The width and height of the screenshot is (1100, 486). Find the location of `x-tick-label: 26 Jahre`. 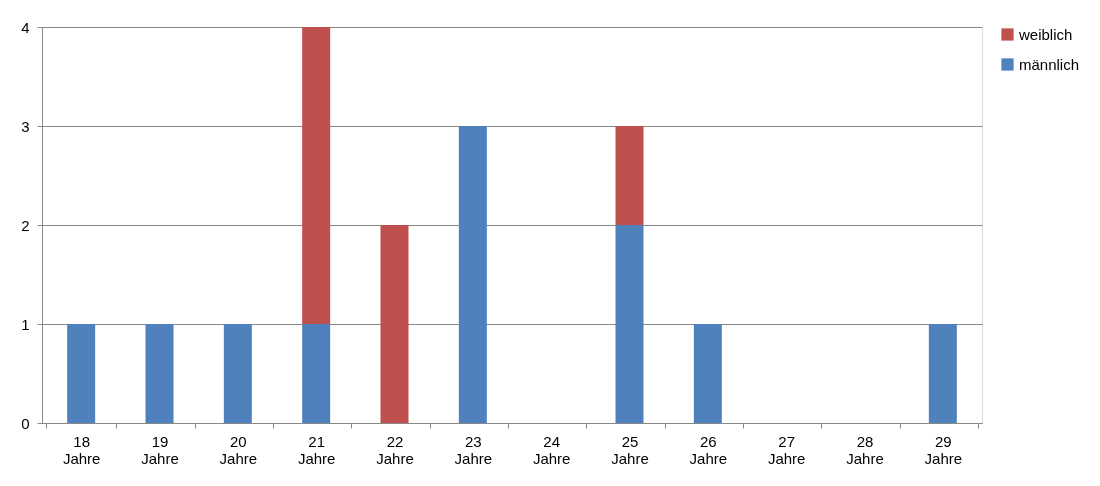

x-tick-label: 26 Jahre is located at coordinates (708, 449).